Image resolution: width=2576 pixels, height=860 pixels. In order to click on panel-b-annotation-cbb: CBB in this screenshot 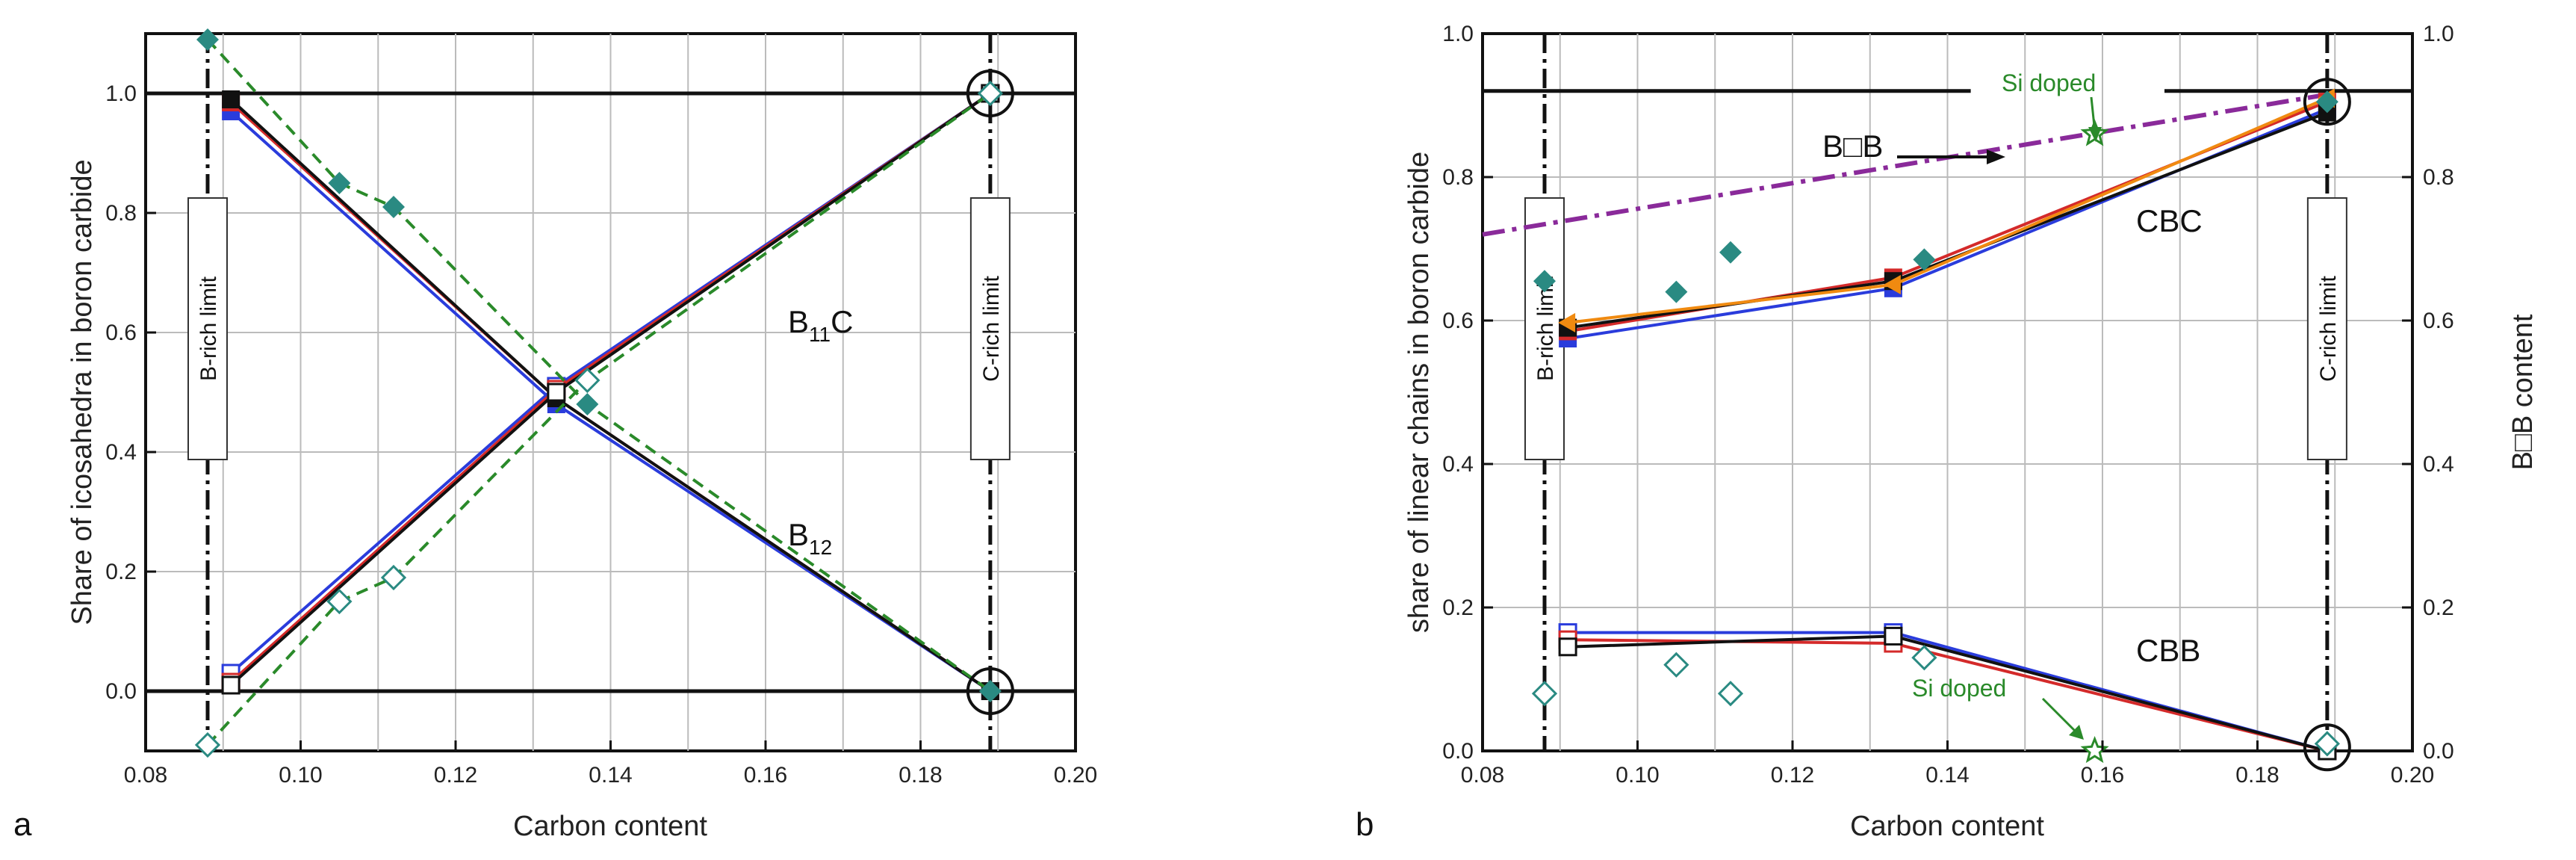, I will do `click(2168, 650)`.